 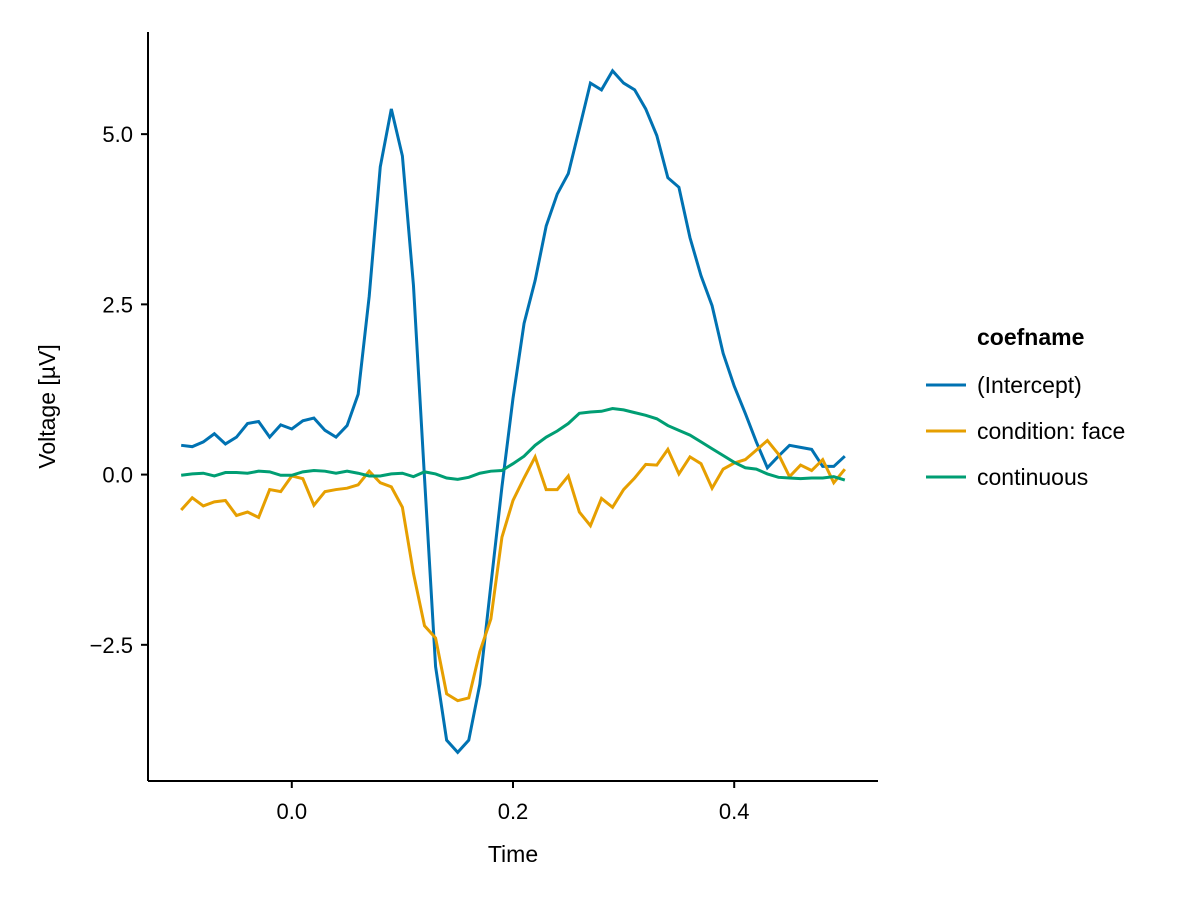 I want to click on legend-label-2: continuous, so click(x=1032, y=477).